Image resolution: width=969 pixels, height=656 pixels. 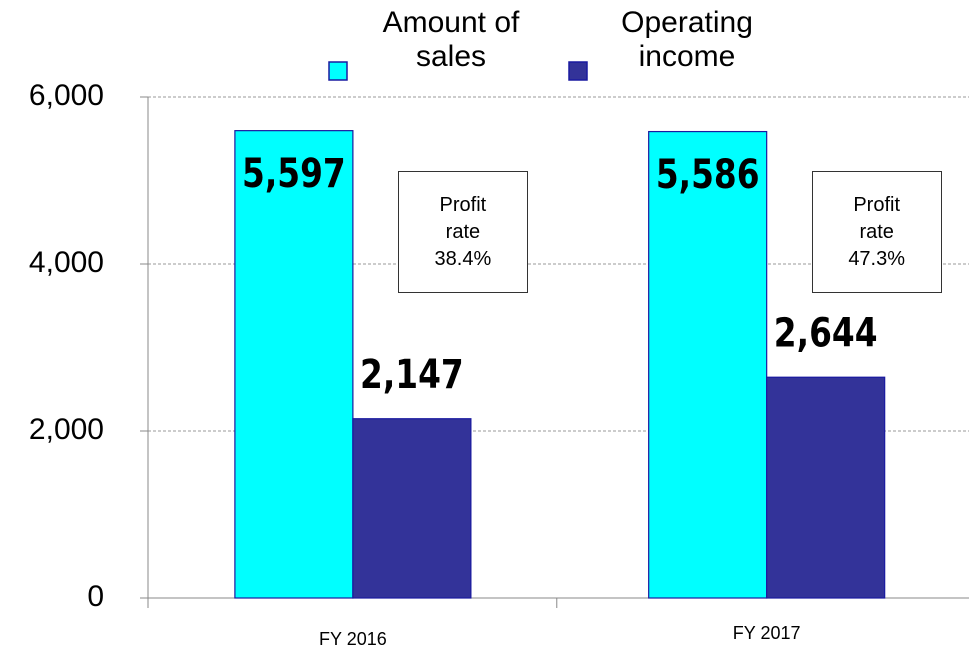 What do you see at coordinates (353, 639) in the screenshot?
I see `x-tick-label: FY 2016` at bounding box center [353, 639].